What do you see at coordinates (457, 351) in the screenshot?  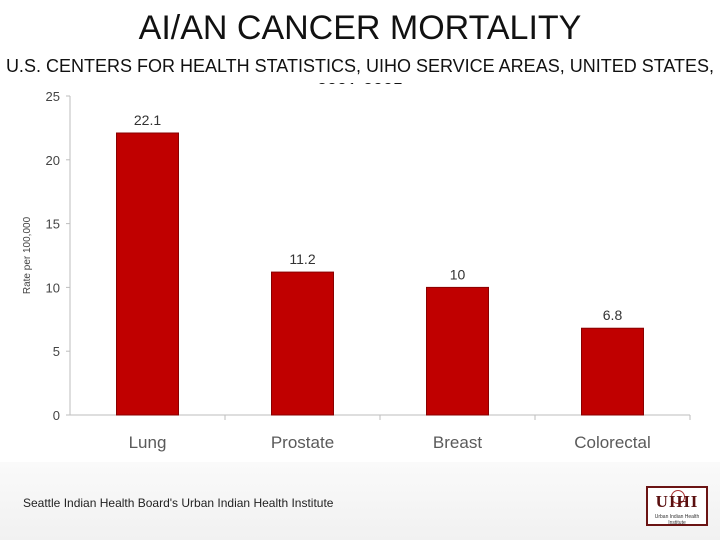 I see `bar-breast` at bounding box center [457, 351].